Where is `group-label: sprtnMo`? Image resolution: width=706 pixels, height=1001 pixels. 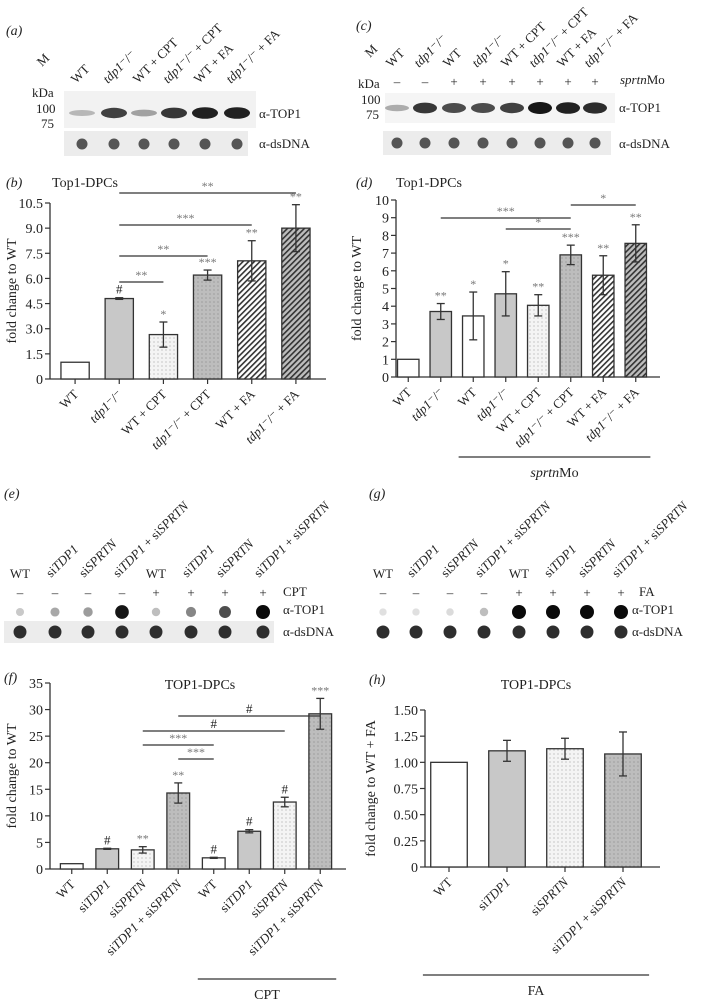 group-label: sprtnMo is located at coordinates (554, 473).